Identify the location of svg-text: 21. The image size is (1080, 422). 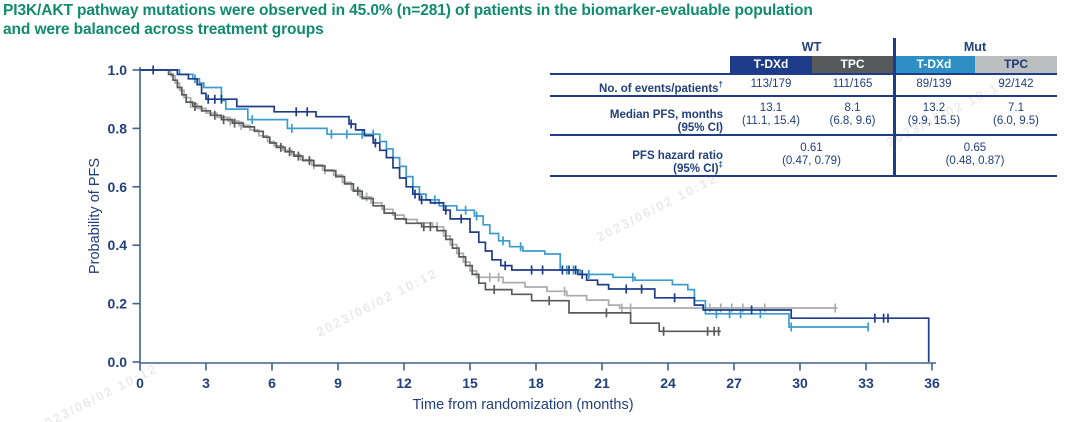
(602, 383).